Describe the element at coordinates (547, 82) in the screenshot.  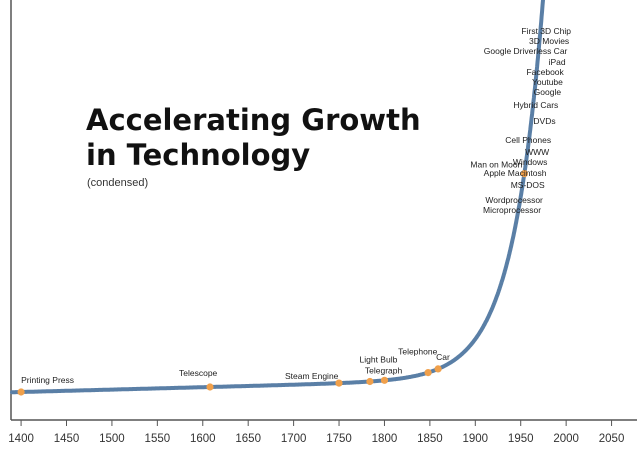
I see `event-label: Youtube` at that location.